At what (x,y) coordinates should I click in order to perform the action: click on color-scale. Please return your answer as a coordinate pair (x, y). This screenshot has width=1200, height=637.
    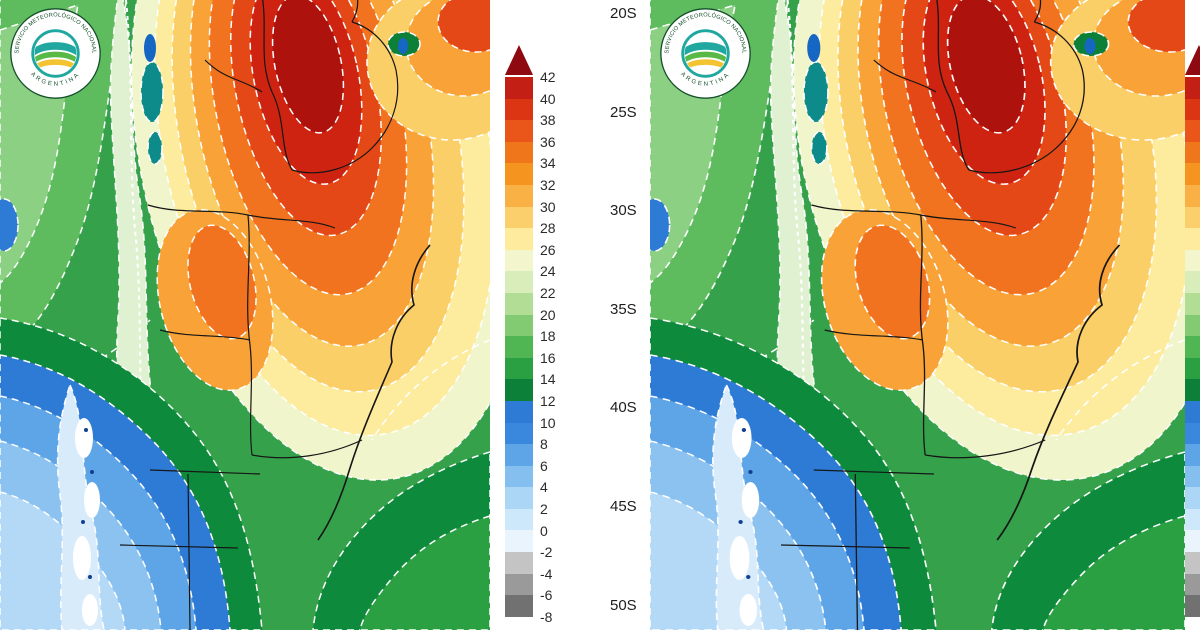
    Looking at the image, I should click on (1192, 331).